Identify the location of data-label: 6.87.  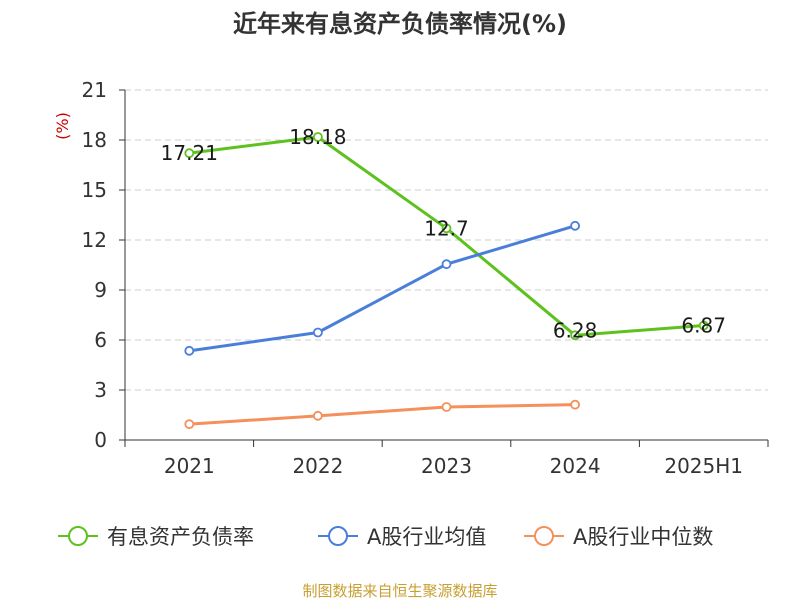
(703, 326).